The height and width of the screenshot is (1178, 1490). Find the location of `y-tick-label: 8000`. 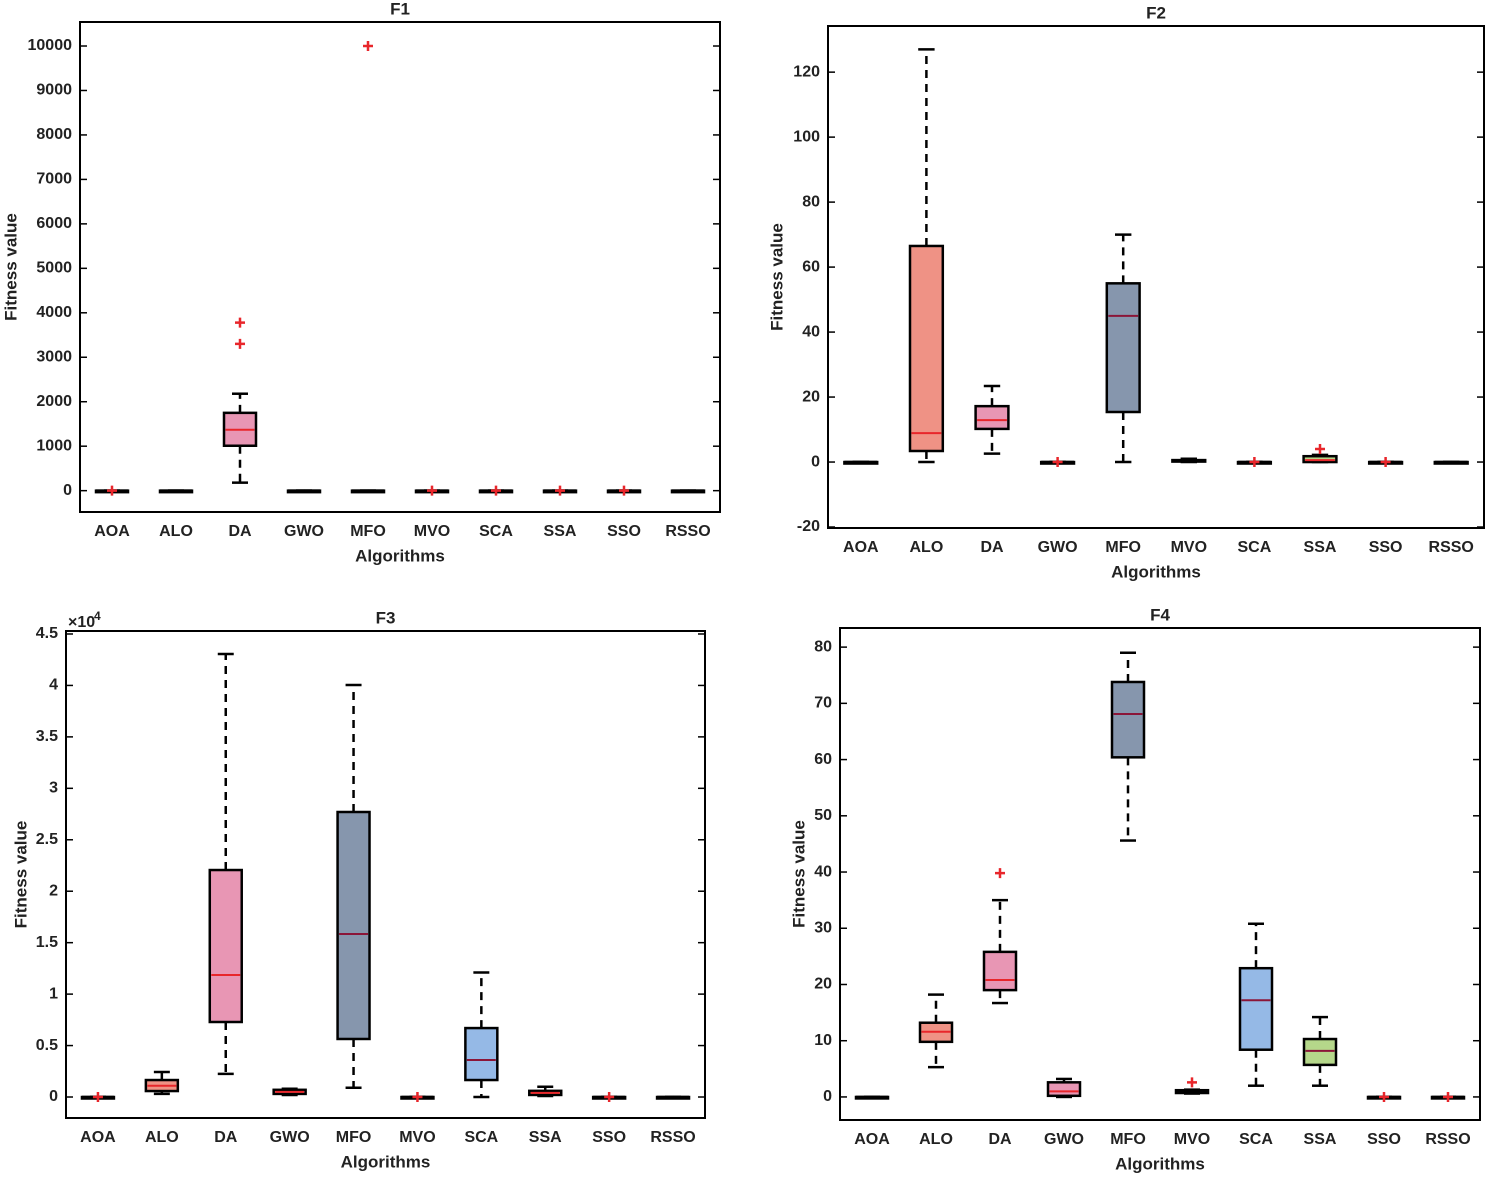

y-tick-label: 8000 is located at coordinates (54, 134).